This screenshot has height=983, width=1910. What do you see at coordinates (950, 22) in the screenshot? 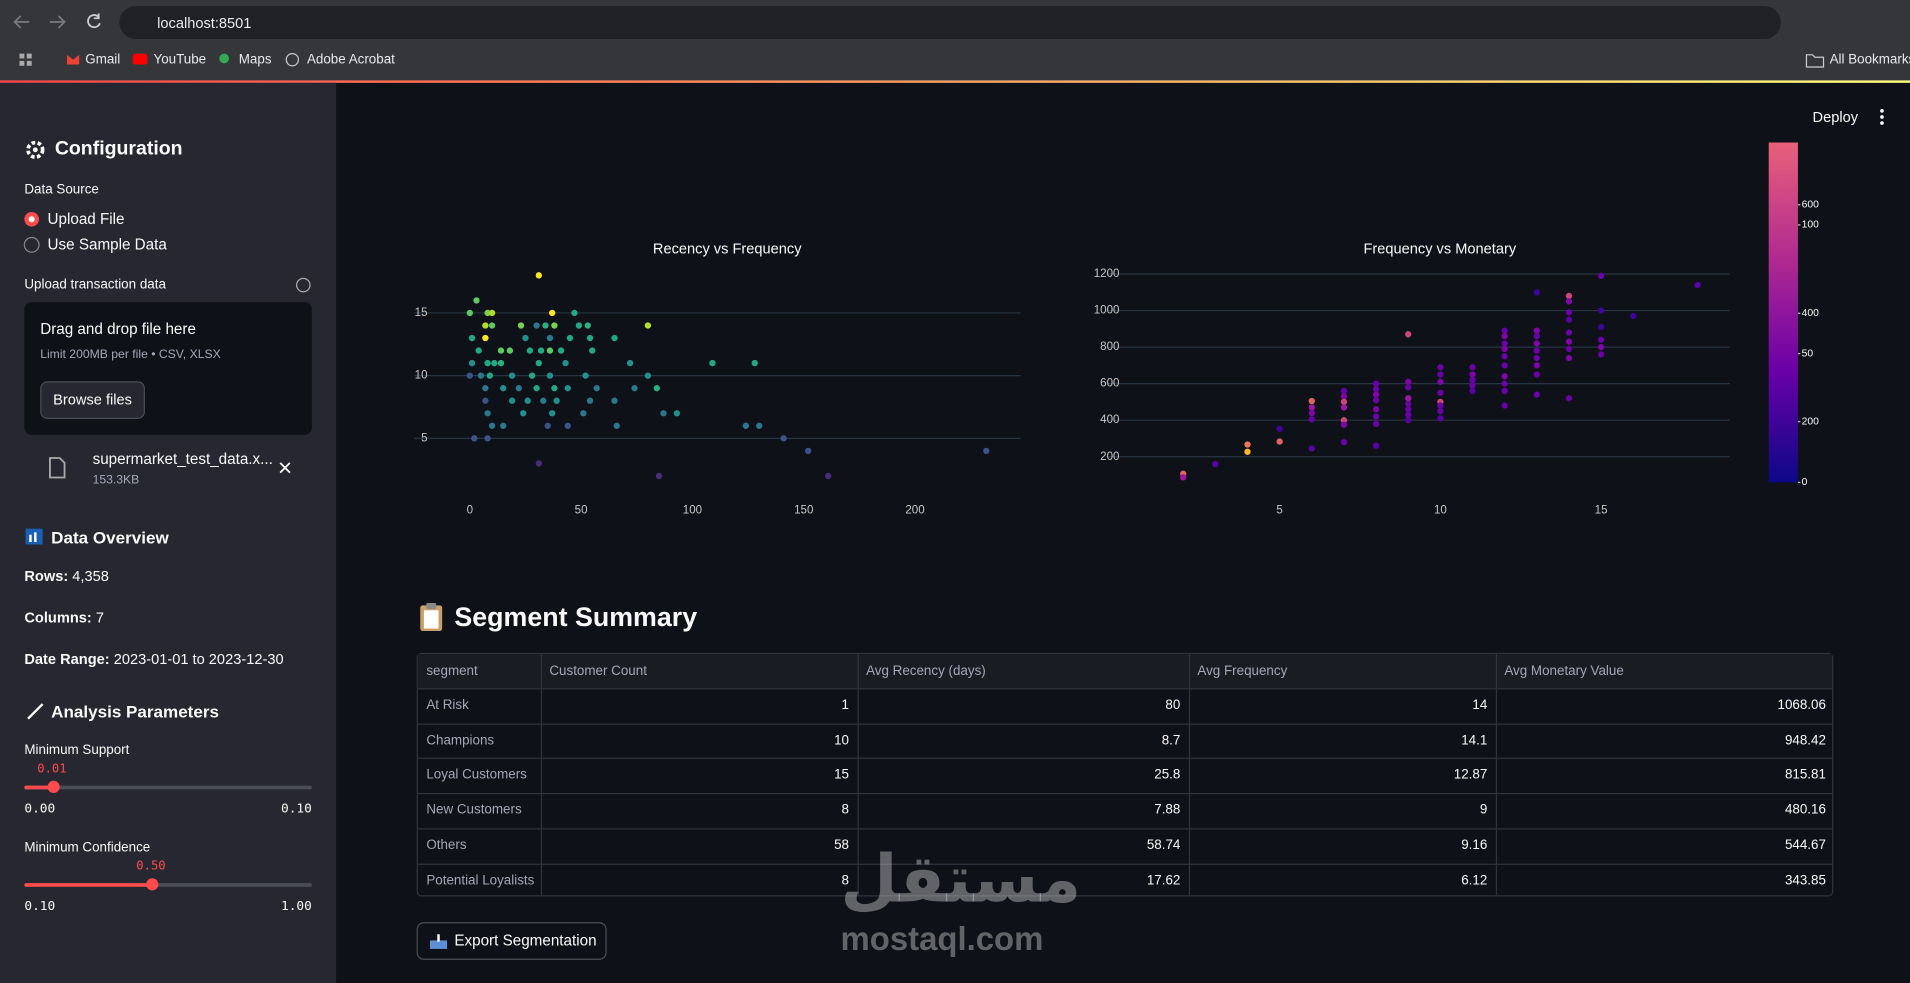
I see `address-bar` at bounding box center [950, 22].